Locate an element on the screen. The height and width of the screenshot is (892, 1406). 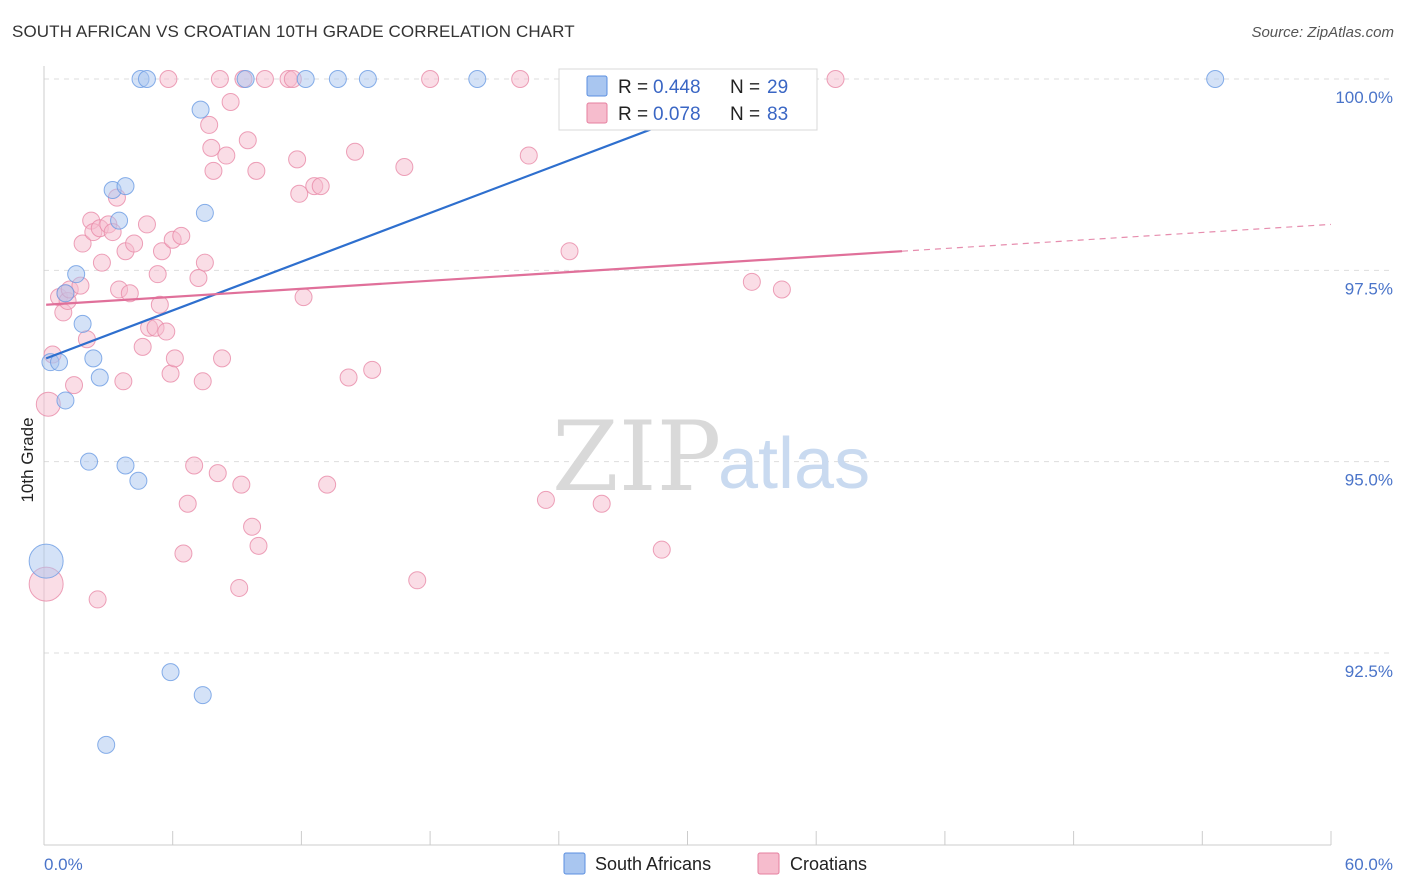
legend-n-label-1: N = is located at coordinates (745, 87).